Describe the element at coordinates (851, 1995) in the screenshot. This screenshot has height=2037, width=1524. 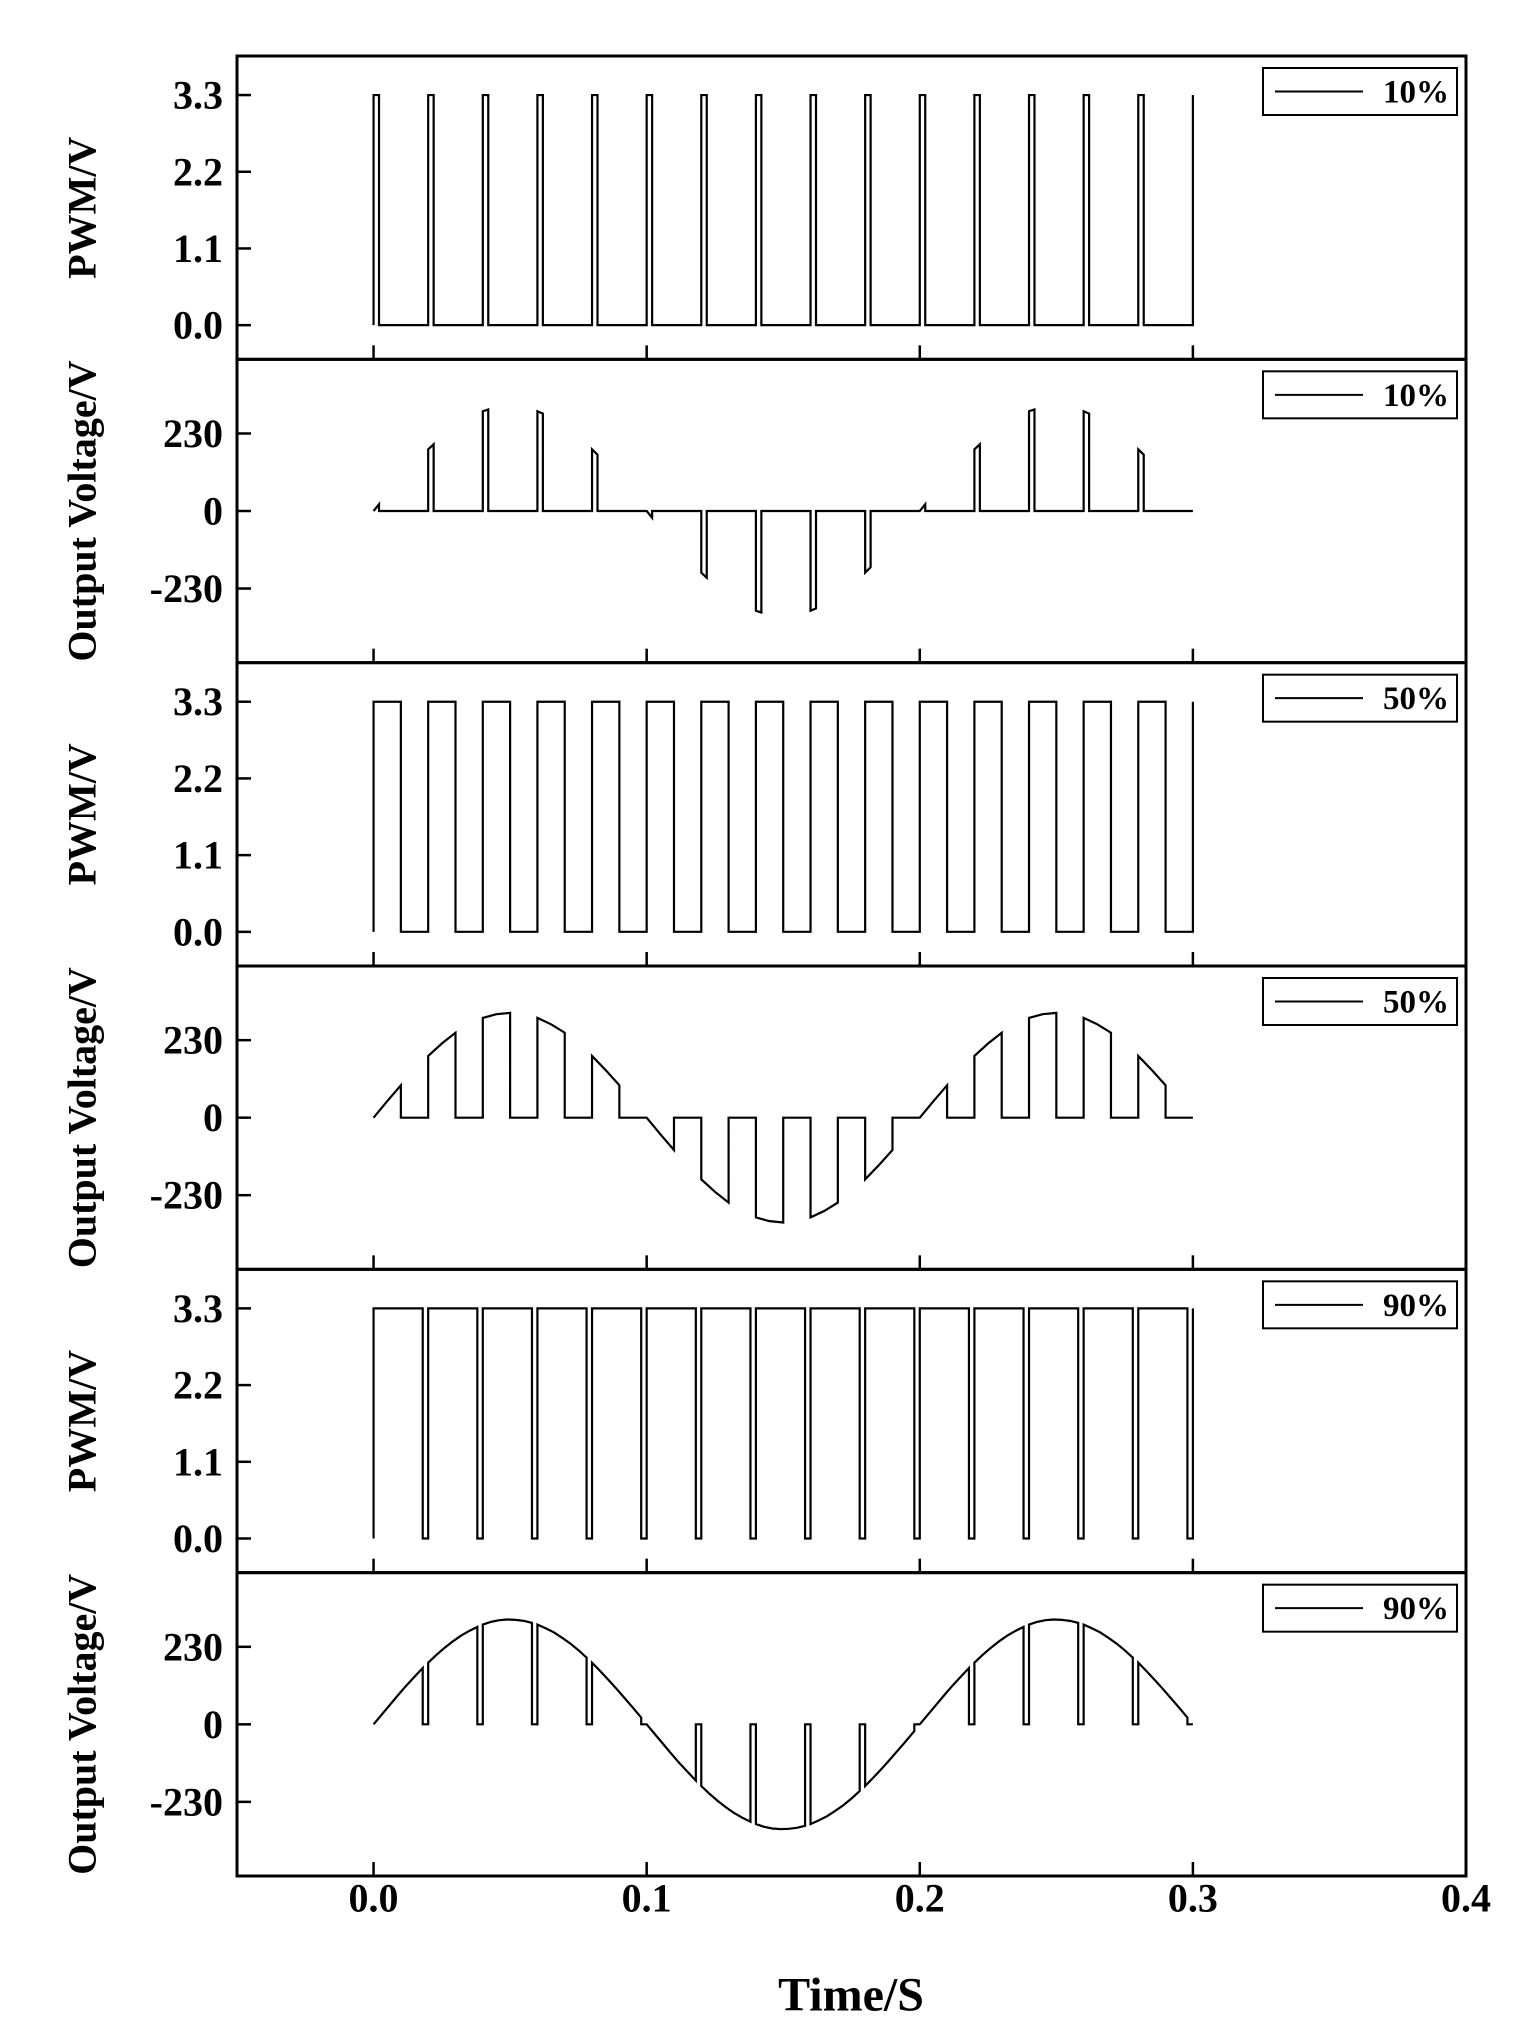
I see `x-axis-label: Time/S` at that location.